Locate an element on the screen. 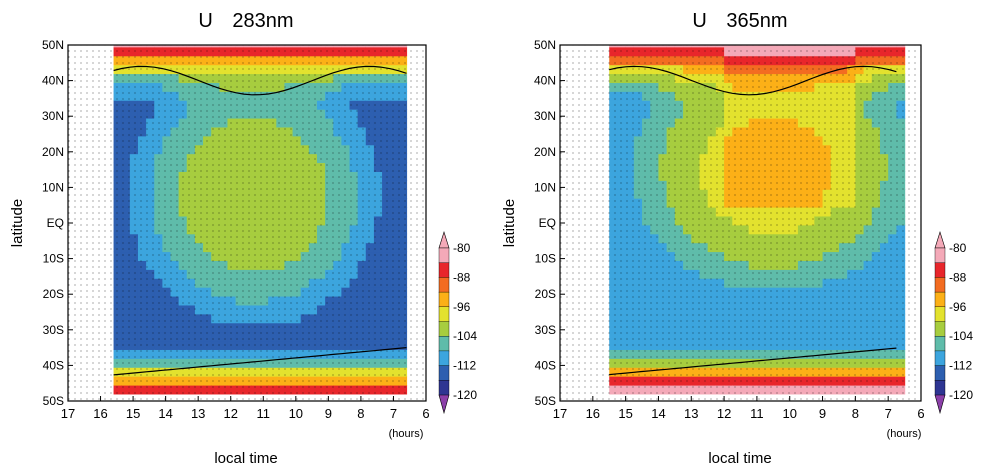 The width and height of the screenshot is (986, 468). x-tick-label: 7 is located at coordinates (393, 413).